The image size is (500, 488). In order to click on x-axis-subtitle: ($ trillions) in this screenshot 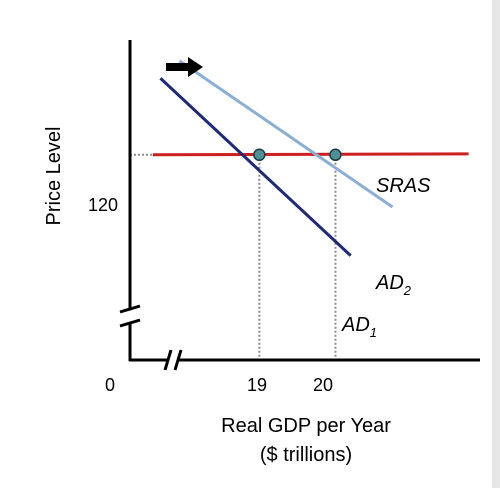, I will do `click(306, 455)`.